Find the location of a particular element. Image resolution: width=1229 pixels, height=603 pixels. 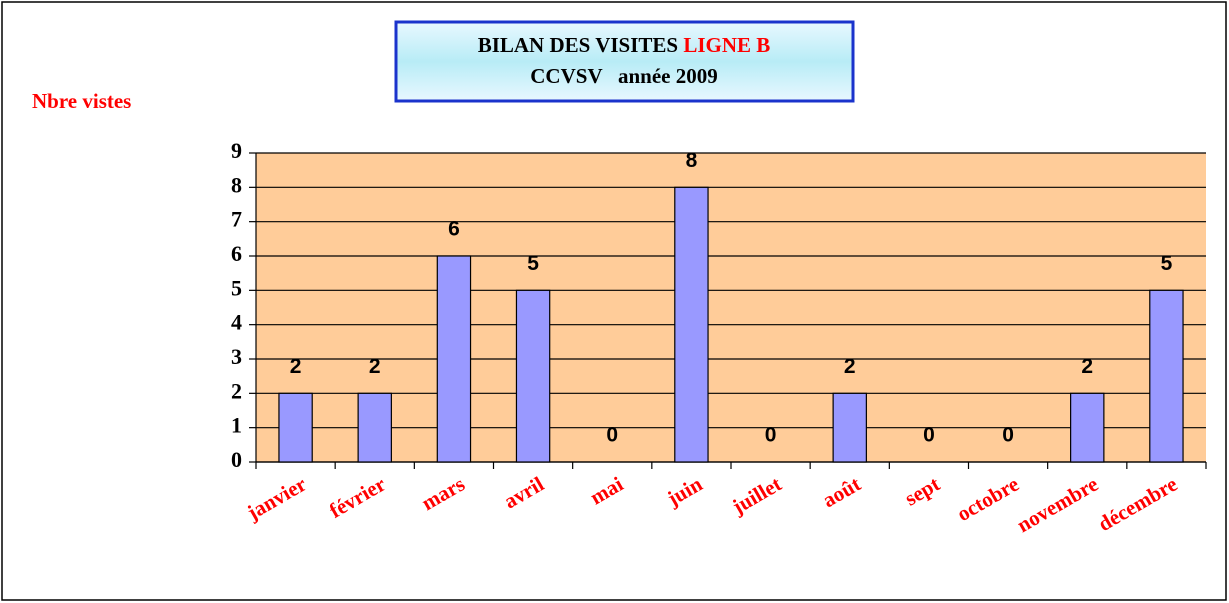

chart-title: BILAN DES VISITES LIGNE B is located at coordinates (624, 45).